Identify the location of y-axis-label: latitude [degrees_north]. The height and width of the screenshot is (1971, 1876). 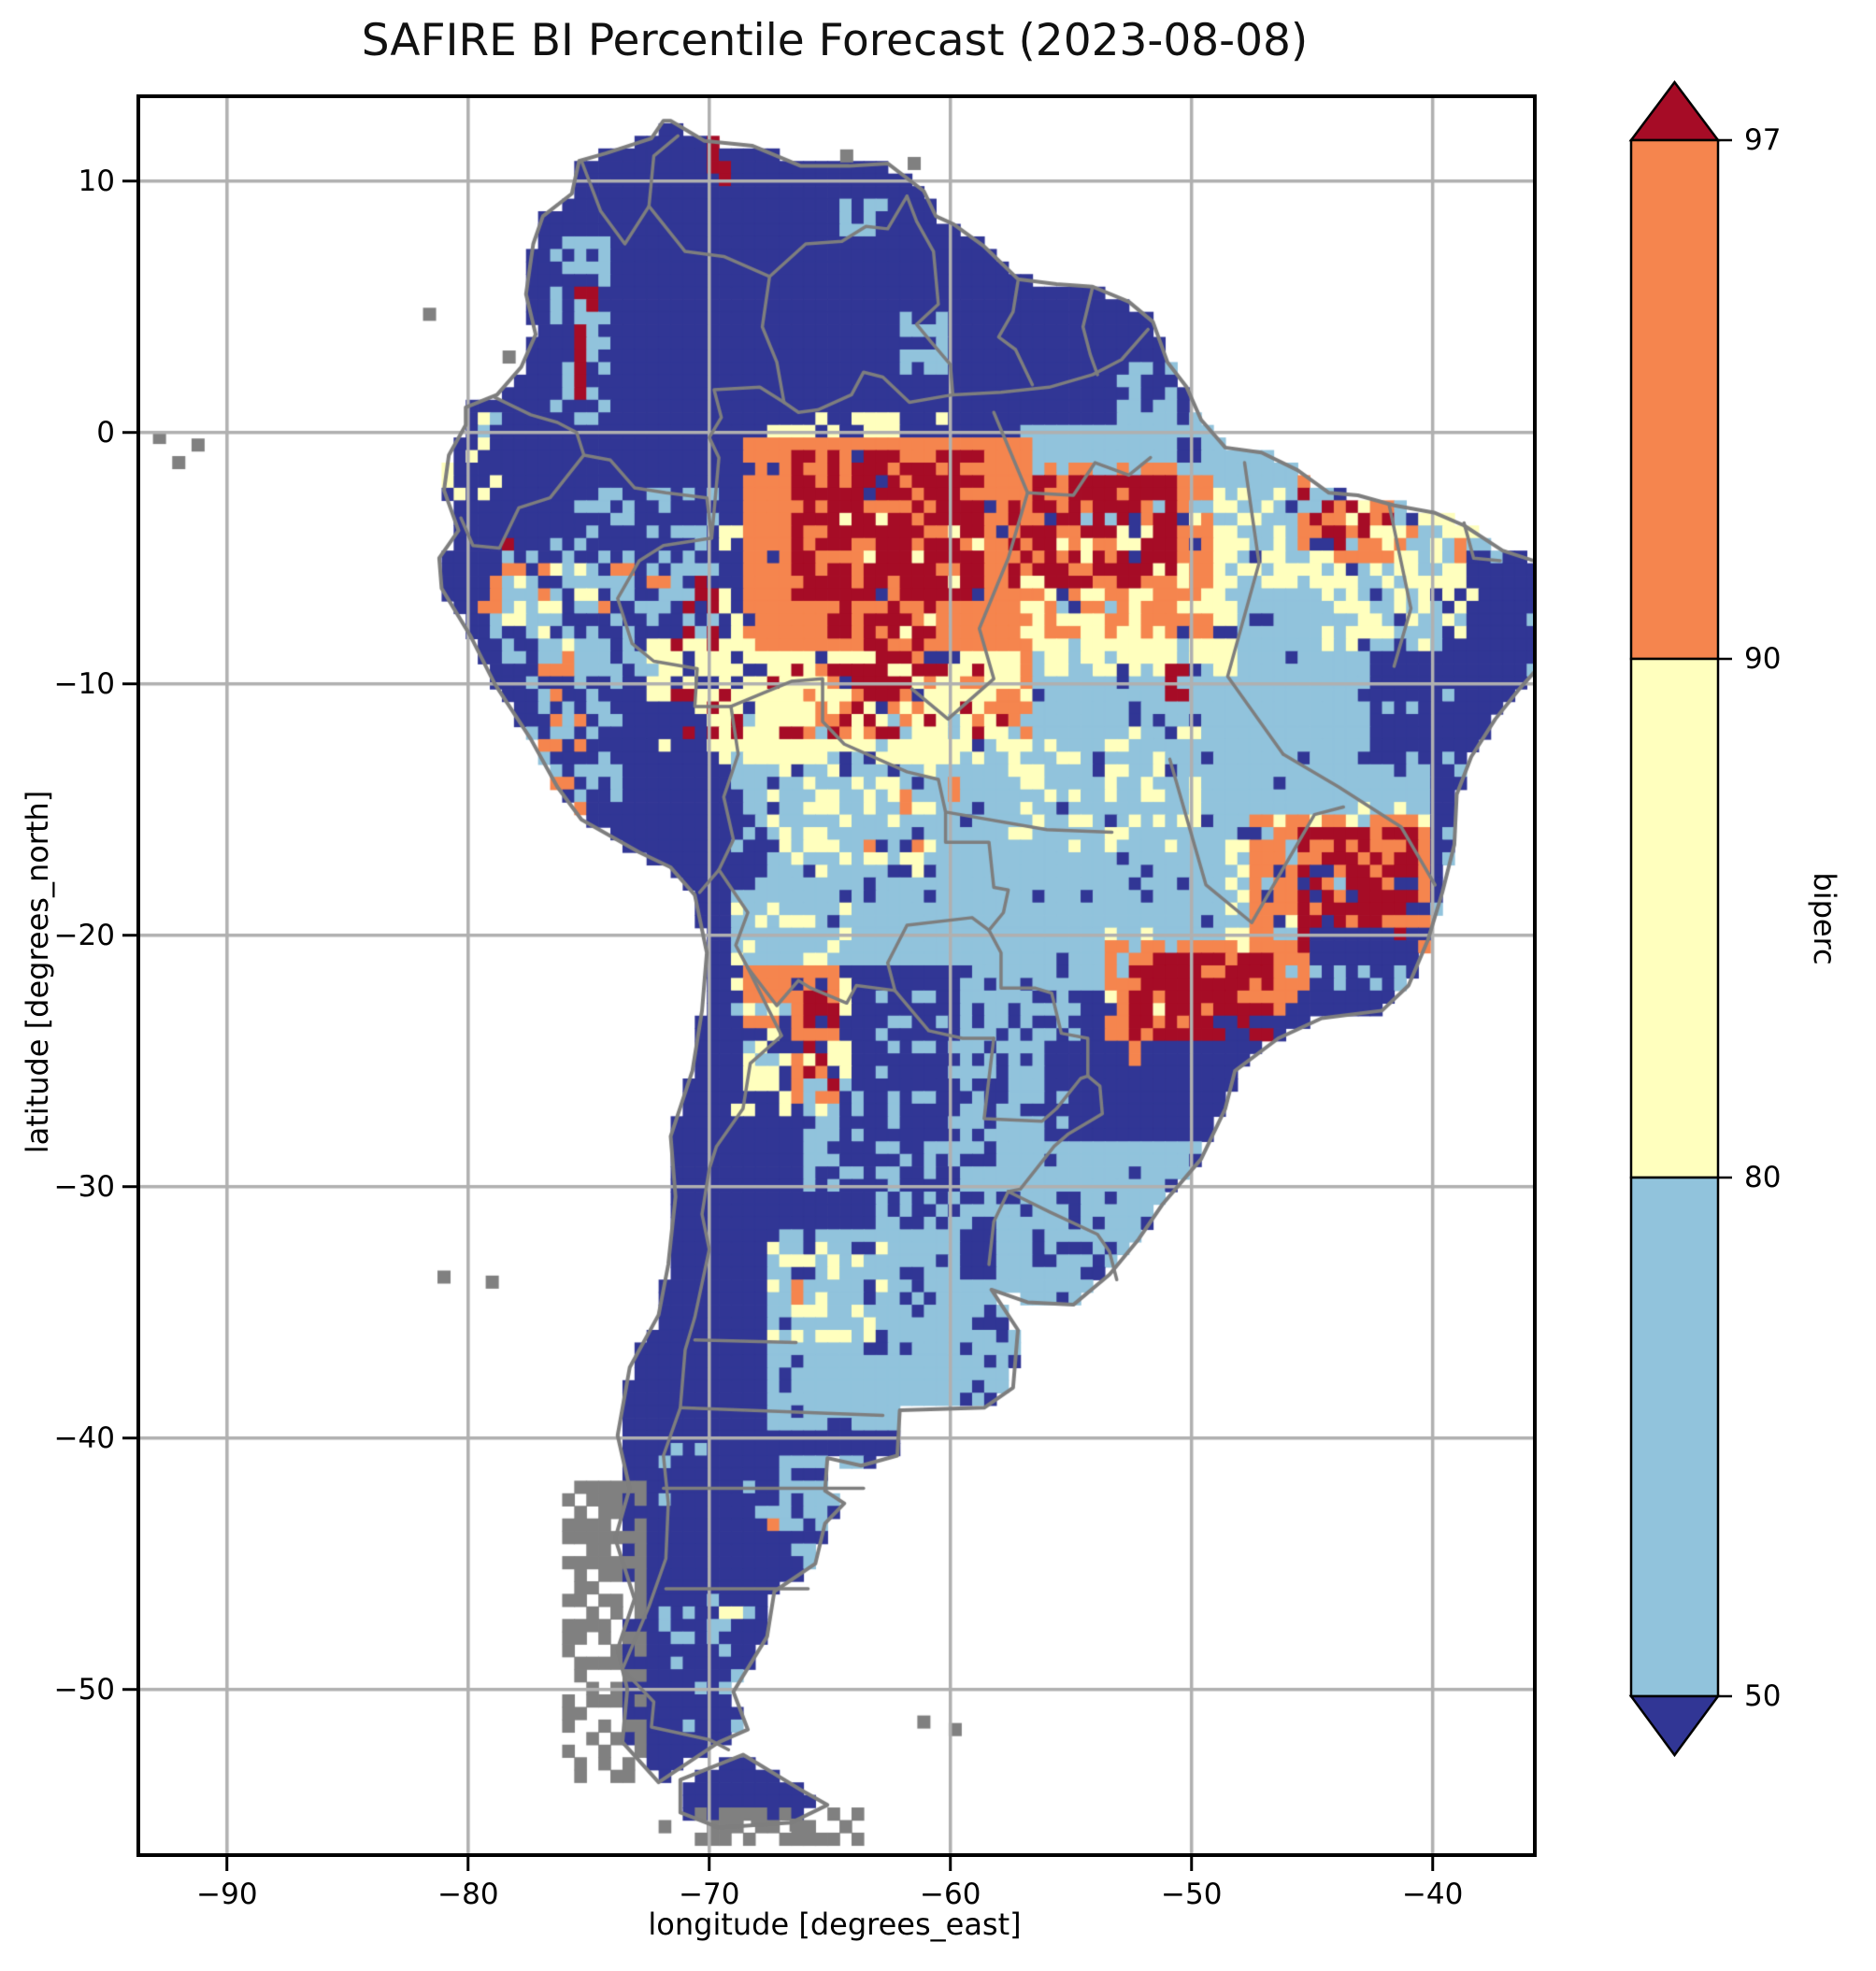
(37, 972).